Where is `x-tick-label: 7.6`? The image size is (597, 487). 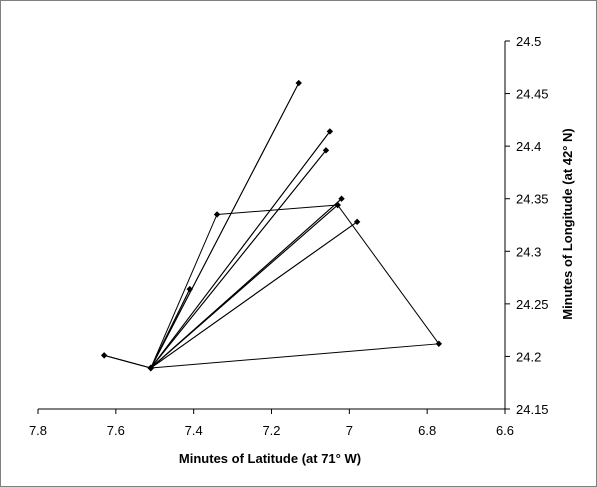 x-tick-label: 7.6 is located at coordinates (116, 430).